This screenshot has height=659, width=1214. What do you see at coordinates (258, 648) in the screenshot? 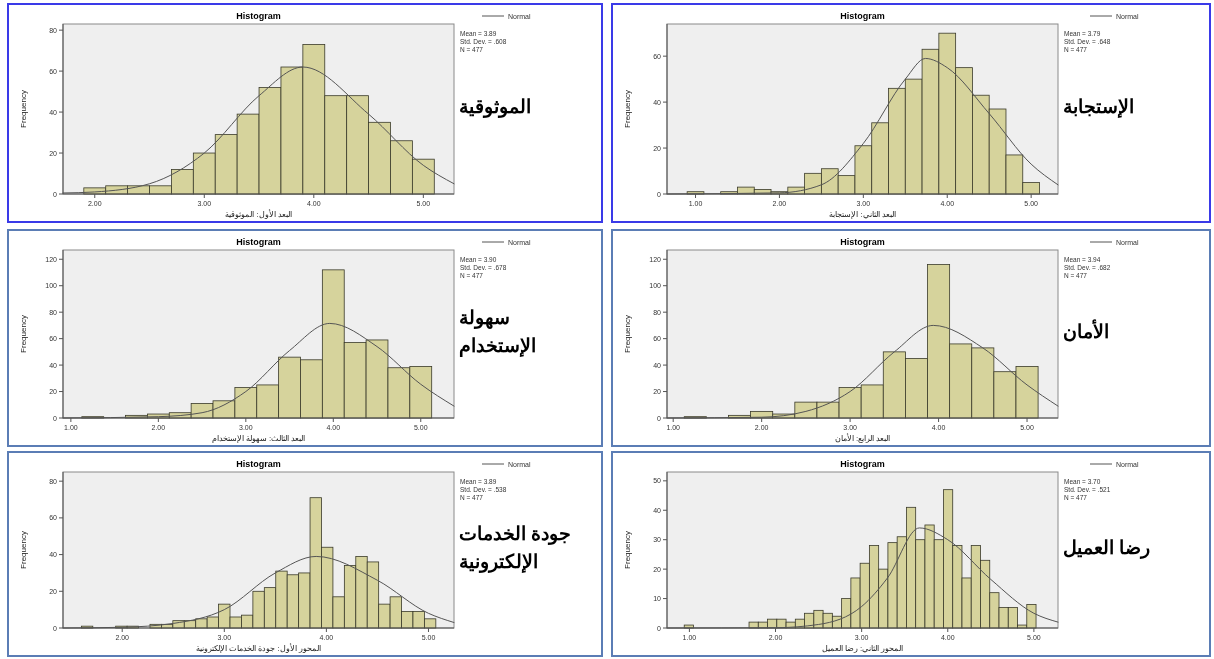
I see `x-axis-title: المحور الأول: جودة الخدمات الإلكترونية` at bounding box center [258, 648].